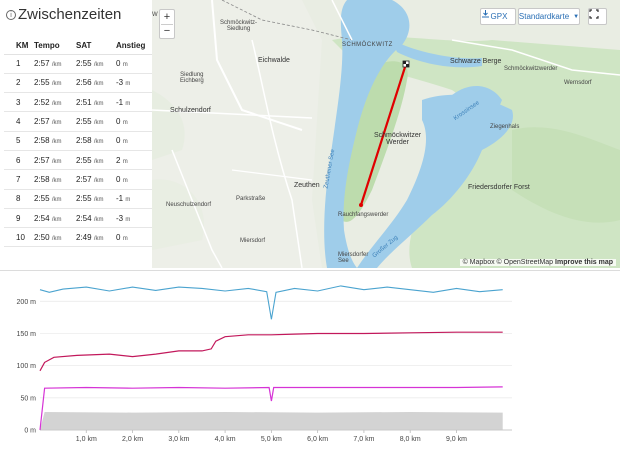 This screenshot has width=620, height=452. What do you see at coordinates (476, 61) in the screenshot?
I see `map-label-schwarze-berge: Schwarze Berge` at bounding box center [476, 61].